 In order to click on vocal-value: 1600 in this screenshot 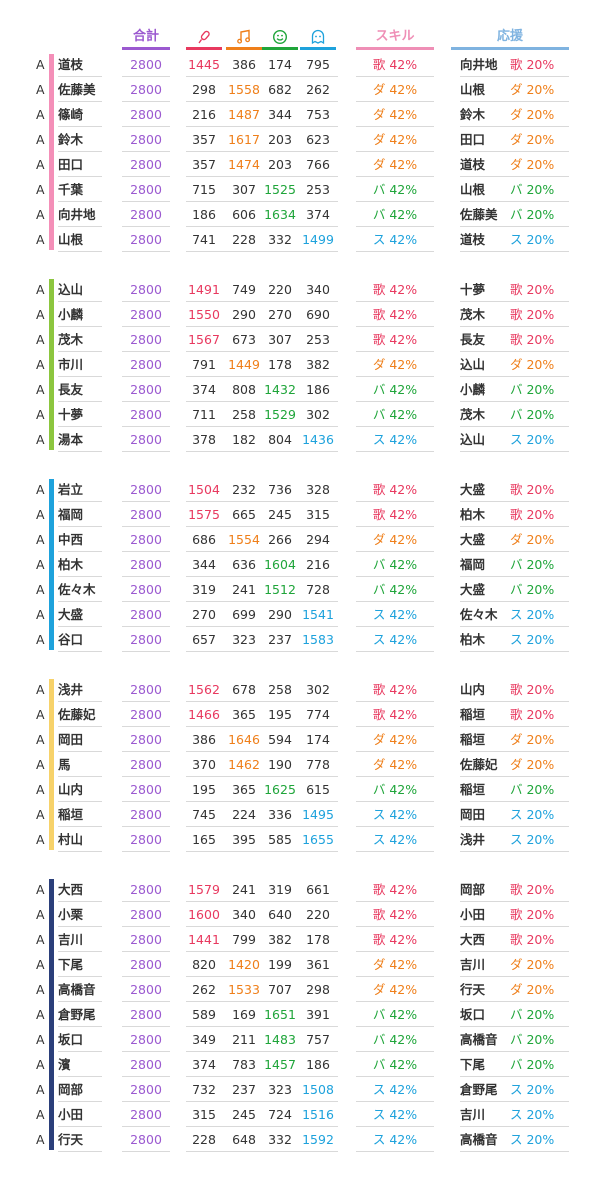, I will do `click(204, 914)`.